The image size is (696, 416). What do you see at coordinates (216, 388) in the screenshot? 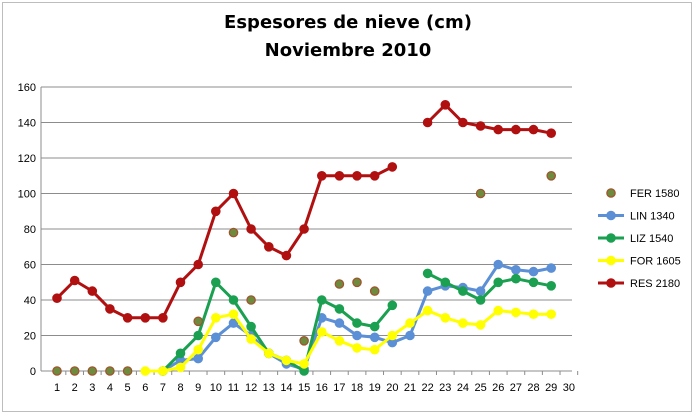
I see `x-tick-label-10: 10` at bounding box center [216, 388].